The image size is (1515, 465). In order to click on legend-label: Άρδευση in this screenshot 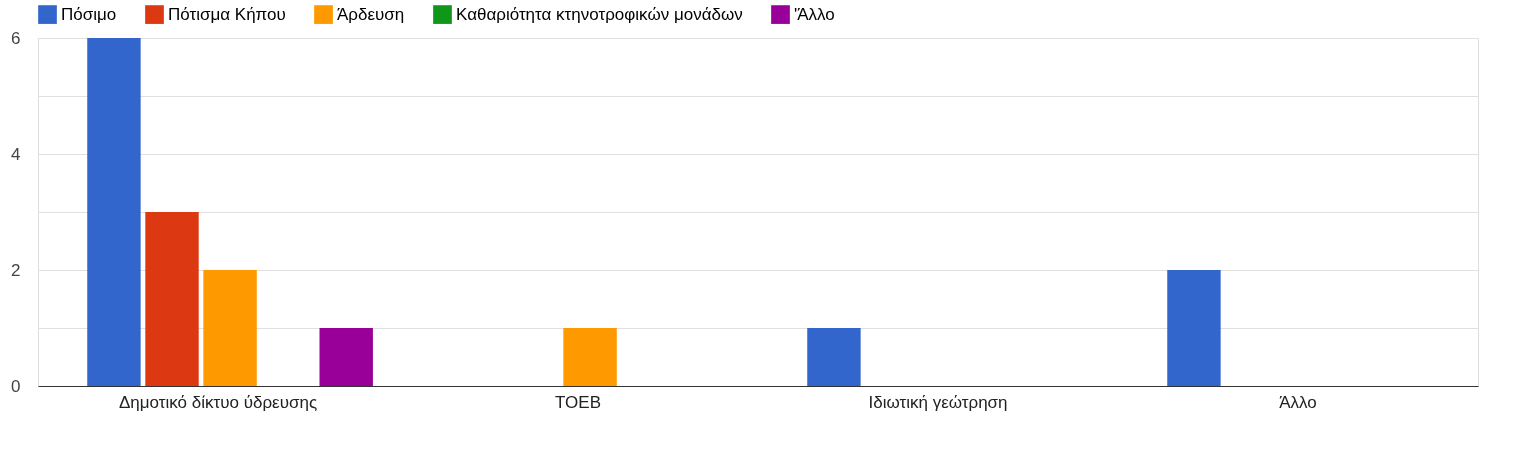, I will do `click(371, 14)`.